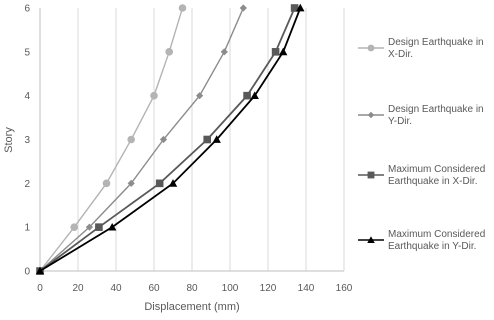  Describe the element at coordinates (27, 9) in the screenshot. I see `y-tick-label: 6` at that location.